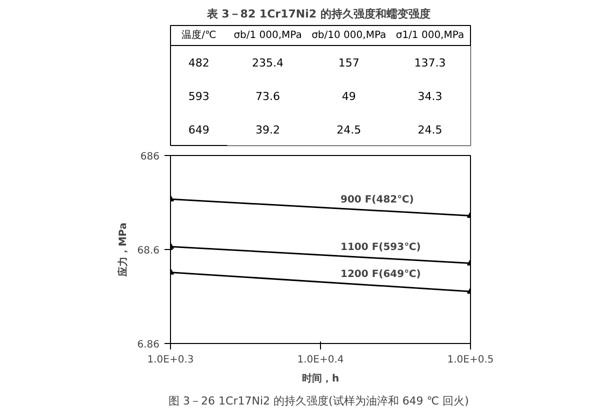 The image size is (600, 414). Describe the element at coordinates (377, 200) in the screenshot. I see `series-label: 900 F(482℃)` at that location.